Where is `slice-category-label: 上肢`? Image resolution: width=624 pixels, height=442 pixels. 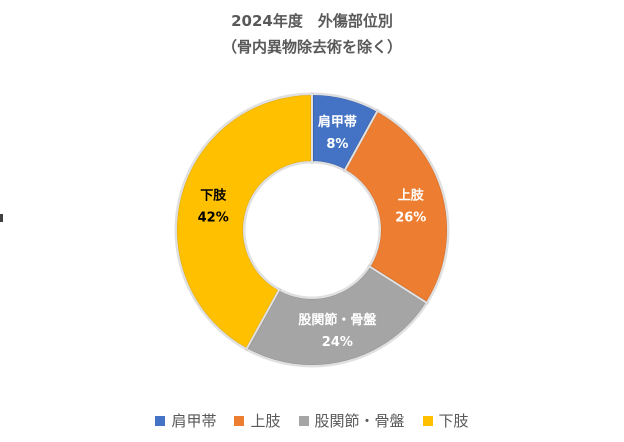
slice-category-label: 上肢 is located at coordinates (411, 196).